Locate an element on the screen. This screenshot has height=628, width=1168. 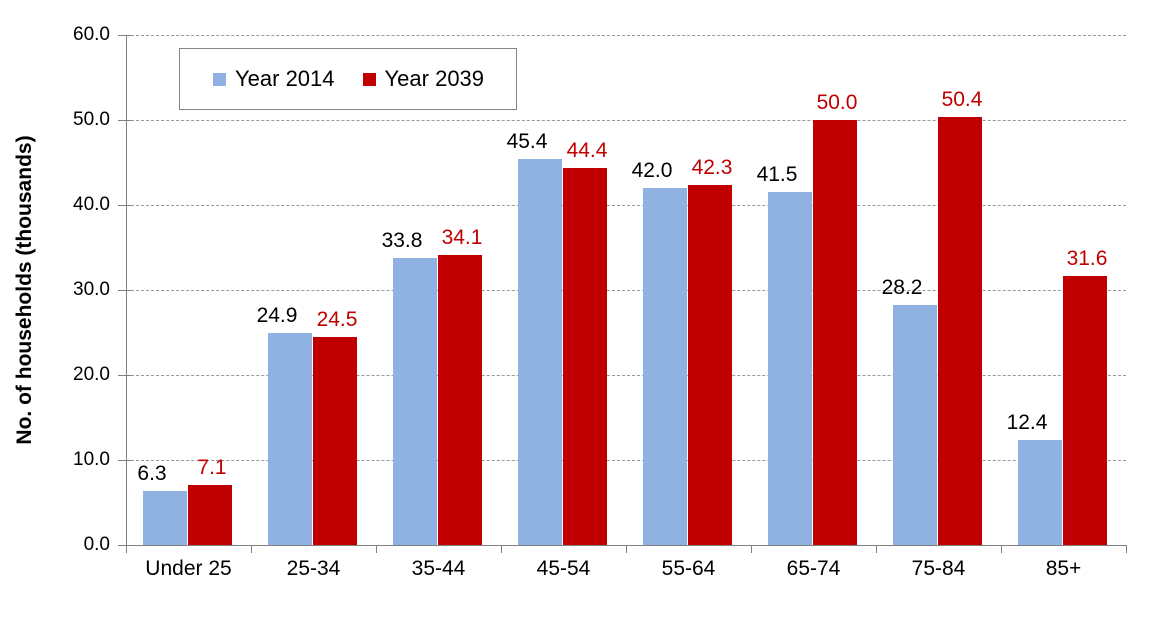
data-label-year-2014-35-44: 33.8 is located at coordinates (402, 240).